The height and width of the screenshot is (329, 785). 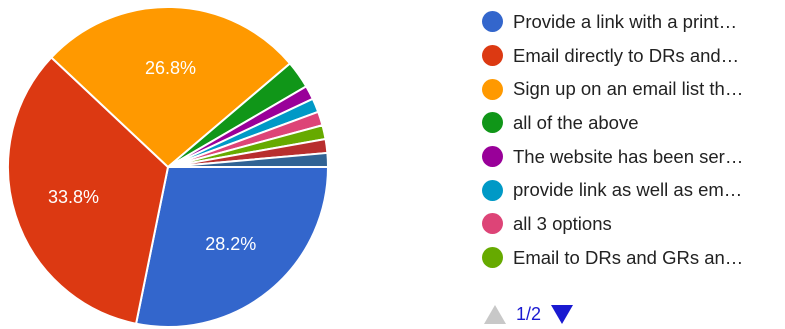 What do you see at coordinates (562, 314) in the screenshot?
I see `pager-down-arrow-icon` at bounding box center [562, 314].